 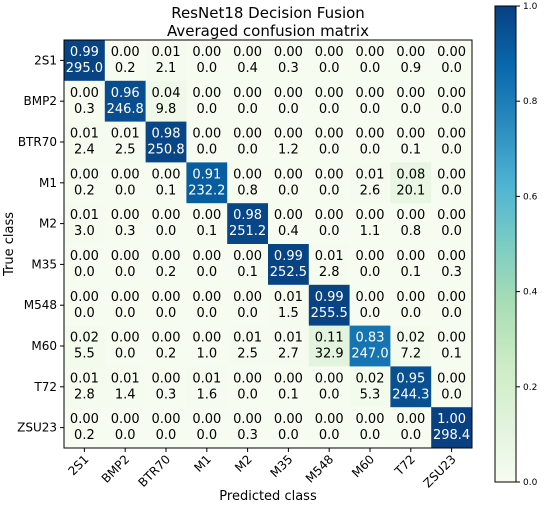 I want to click on colorbar-tick-label: 0.0, so click(x=530, y=483).